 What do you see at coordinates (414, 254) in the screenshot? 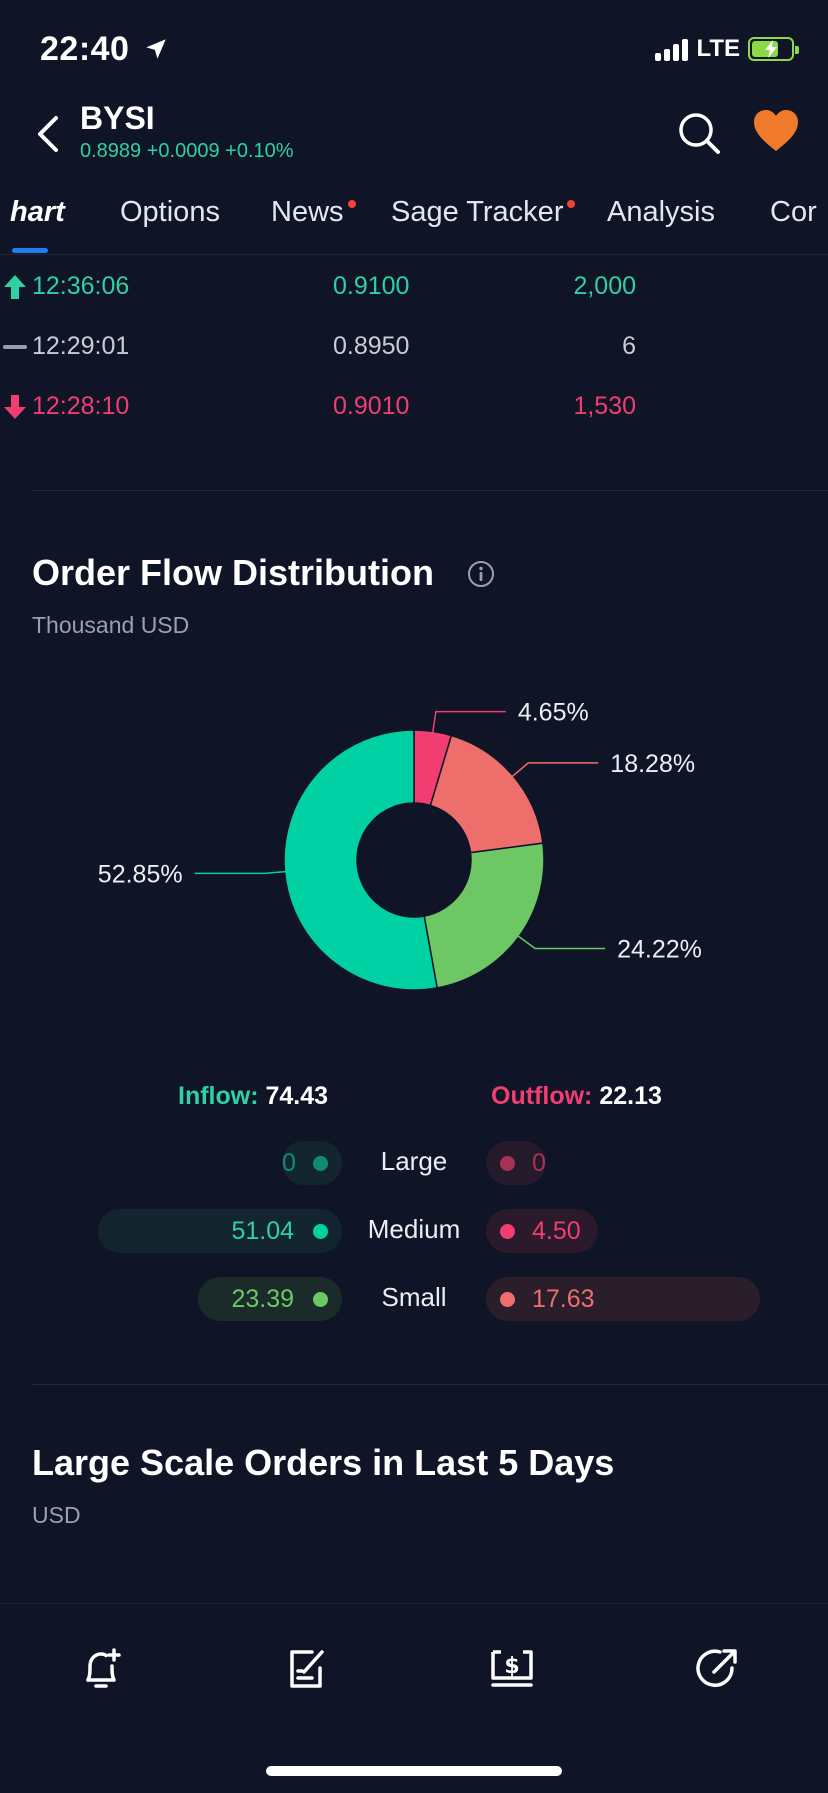
I see `tabs-divider` at bounding box center [414, 254].